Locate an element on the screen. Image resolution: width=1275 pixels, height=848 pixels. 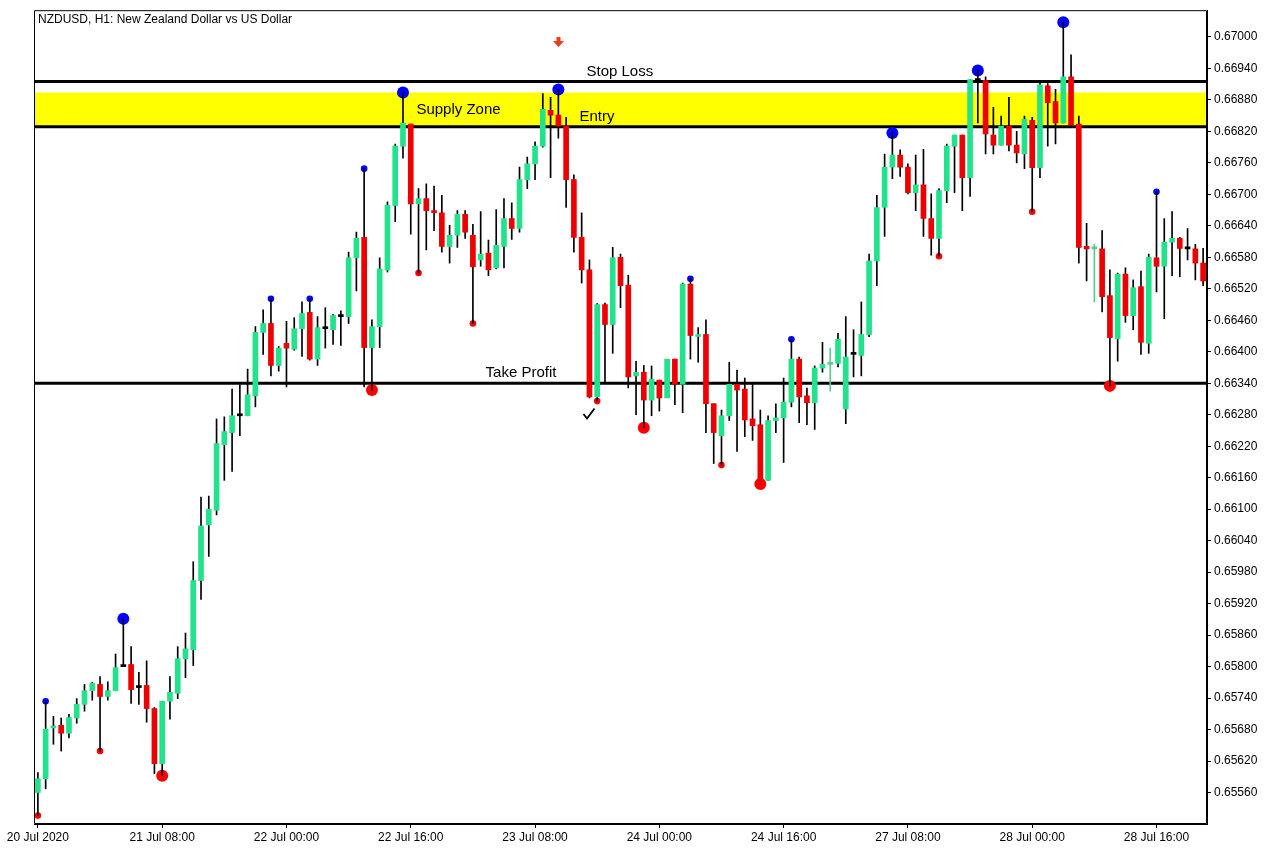
ref-line-label: Take Profit is located at coordinates (521, 372).